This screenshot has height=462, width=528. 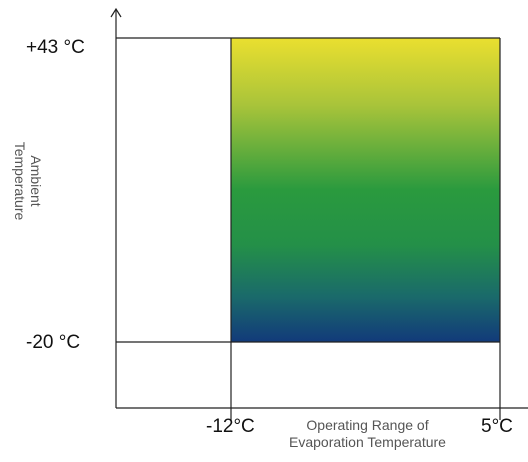 What do you see at coordinates (230, 426) in the screenshot?
I see `x-tick-left: -12°C` at bounding box center [230, 426].